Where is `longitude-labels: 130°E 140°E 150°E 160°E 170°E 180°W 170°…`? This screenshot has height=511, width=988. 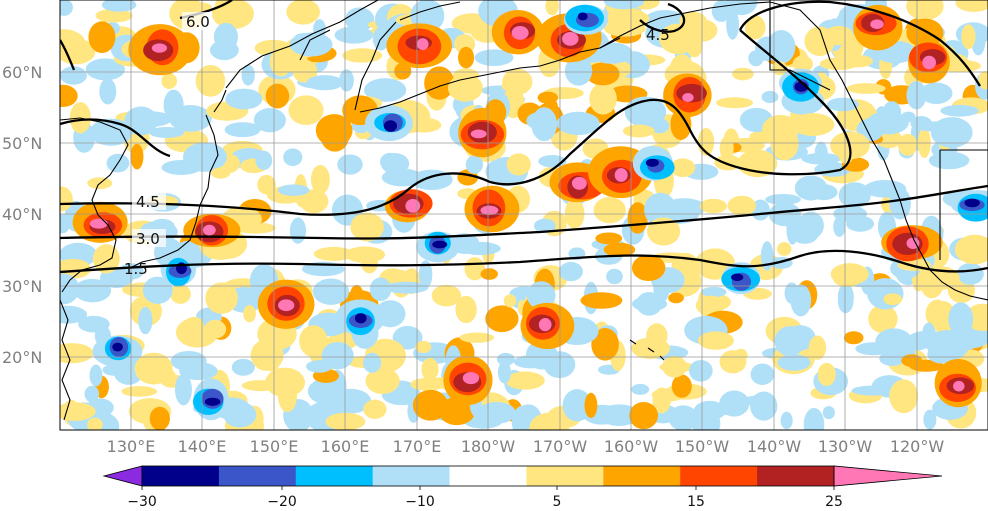 longitude-labels: 130°E 140°E 150°E 160°E 170°E 180°W 170°… is located at coordinates (526, 446).